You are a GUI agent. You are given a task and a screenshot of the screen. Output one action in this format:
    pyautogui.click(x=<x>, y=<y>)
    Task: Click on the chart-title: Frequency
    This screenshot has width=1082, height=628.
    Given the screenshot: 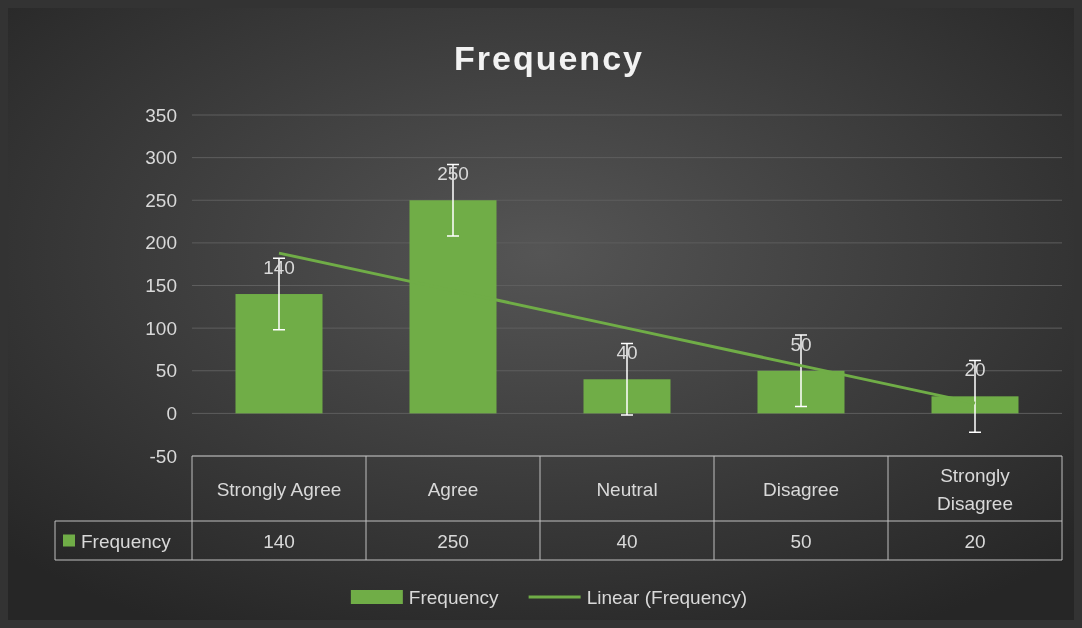 What is the action you would take?
    pyautogui.click(x=549, y=58)
    